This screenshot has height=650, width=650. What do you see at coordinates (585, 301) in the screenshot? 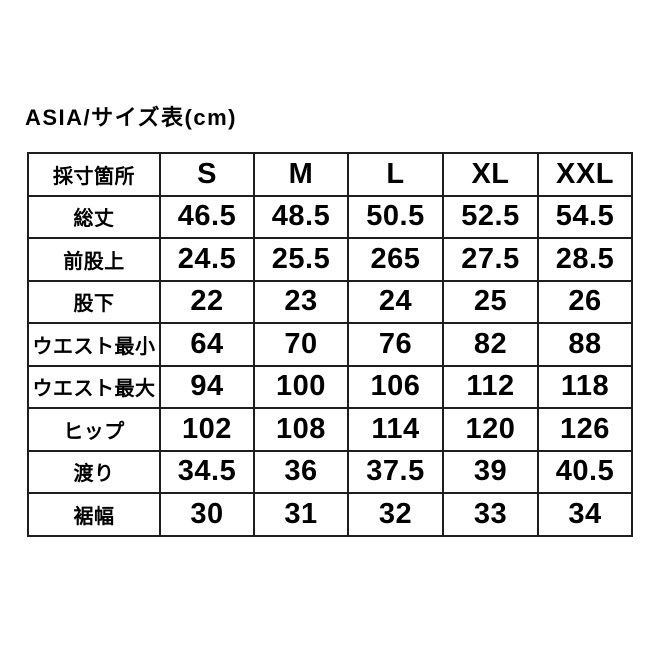
I see `table-cell: 26` at bounding box center [585, 301].